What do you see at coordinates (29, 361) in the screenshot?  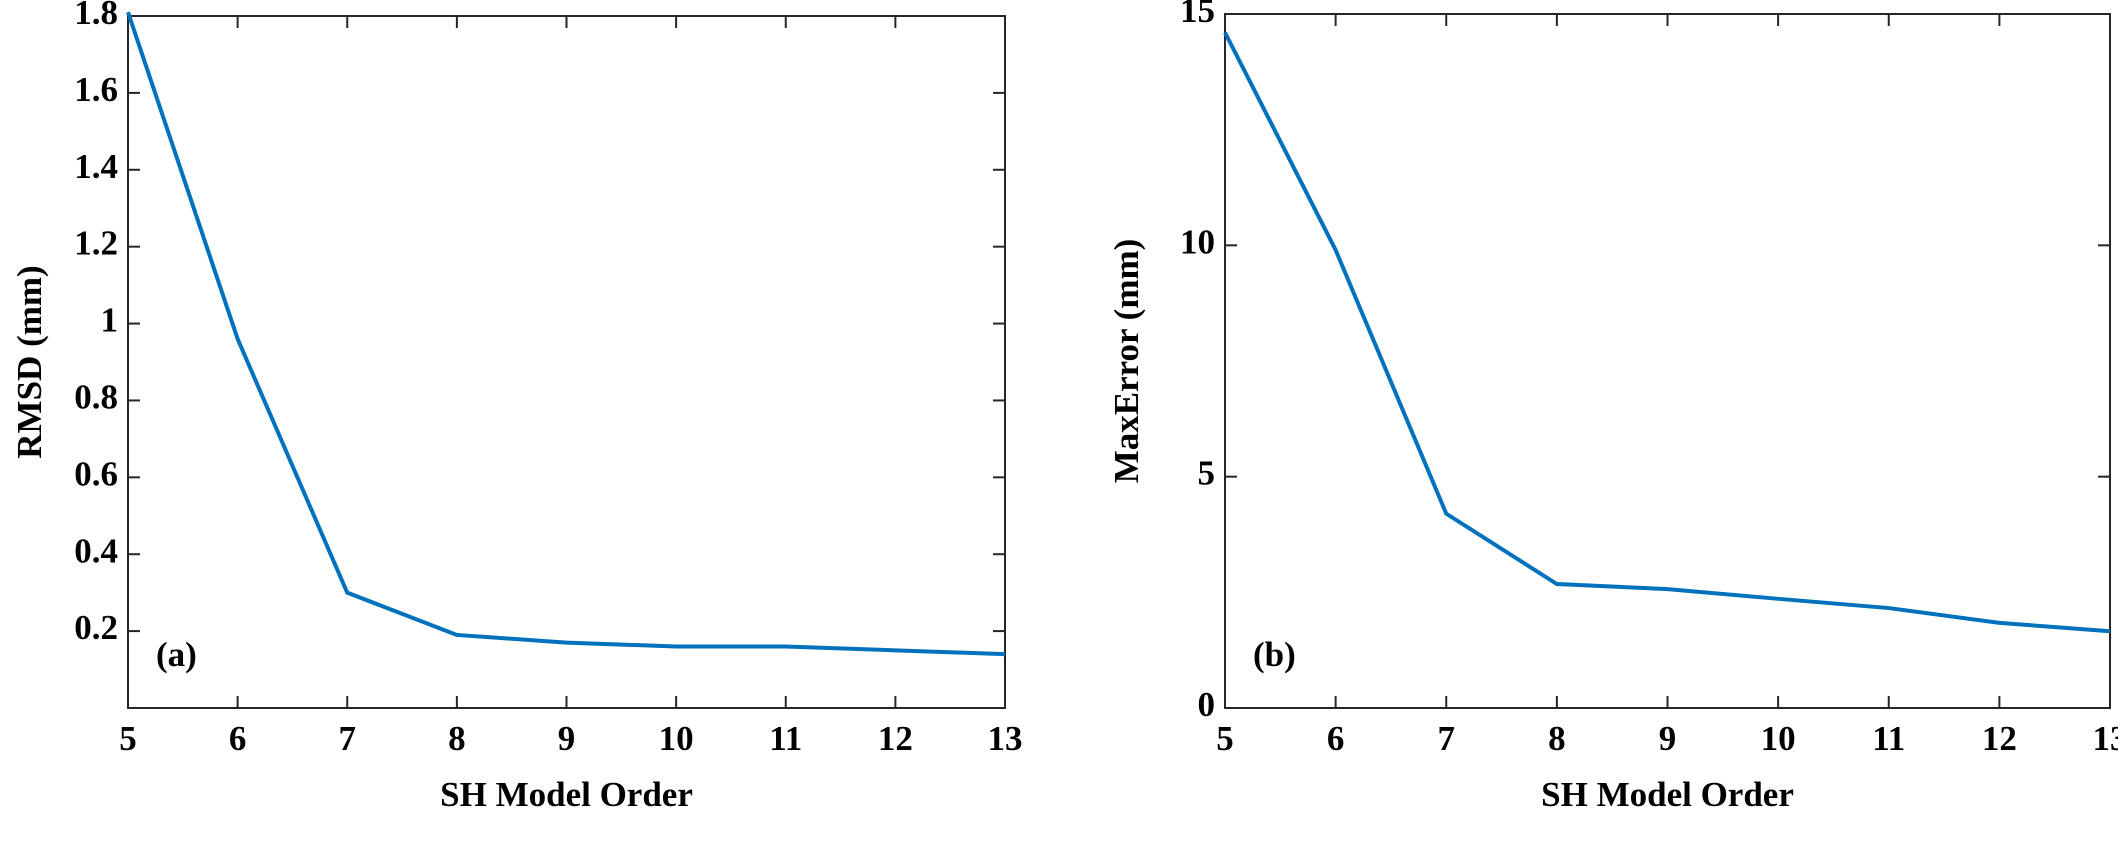 I see `y-axis-title: RMSD (mm)` at bounding box center [29, 361].